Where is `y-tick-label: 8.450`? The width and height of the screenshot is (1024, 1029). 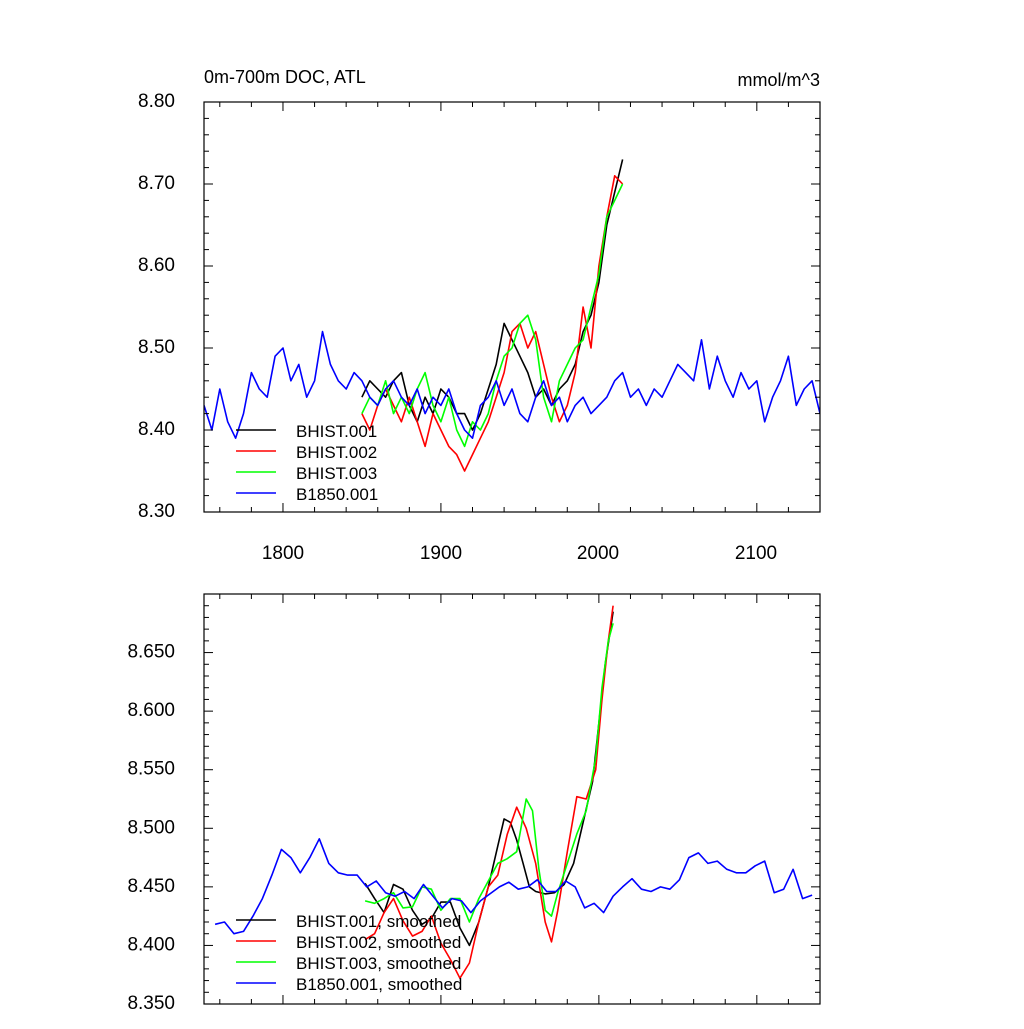
y-tick-label: 8.450 is located at coordinates (151, 886).